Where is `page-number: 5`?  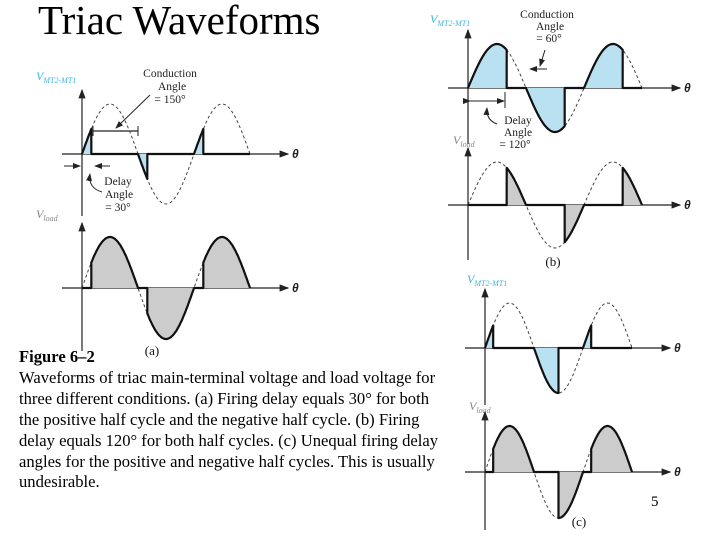 page-number: 5 is located at coordinates (655, 502).